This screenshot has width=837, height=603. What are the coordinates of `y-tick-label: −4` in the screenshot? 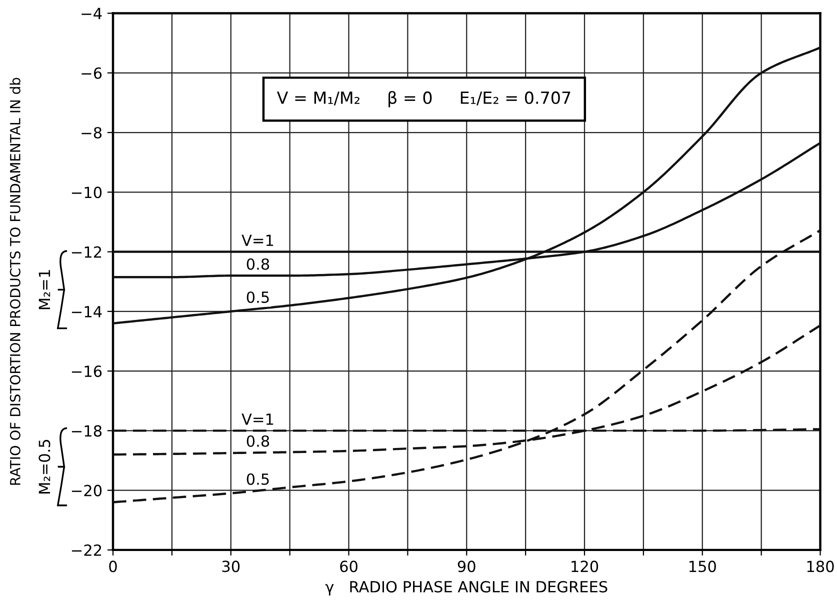 It's located at (92, 14).